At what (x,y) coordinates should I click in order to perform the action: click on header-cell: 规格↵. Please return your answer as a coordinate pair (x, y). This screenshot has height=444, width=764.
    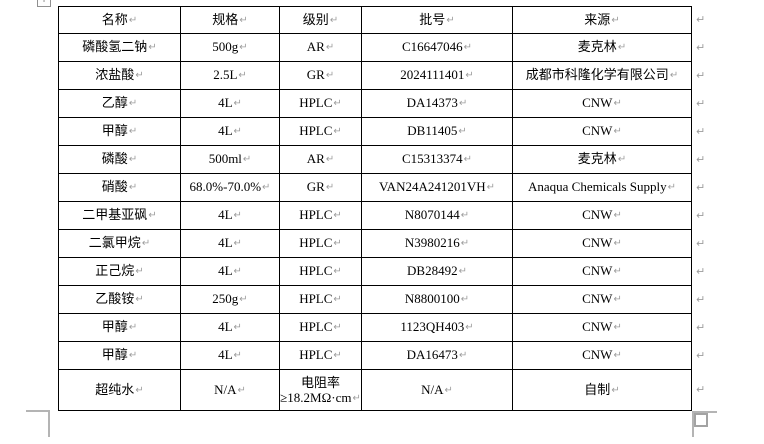
    Looking at the image, I should click on (230, 20).